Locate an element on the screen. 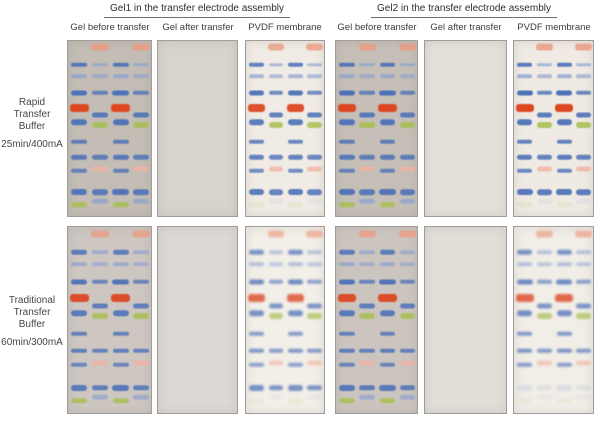  row-label-rapid-line1: Rapid is located at coordinates (32, 102).